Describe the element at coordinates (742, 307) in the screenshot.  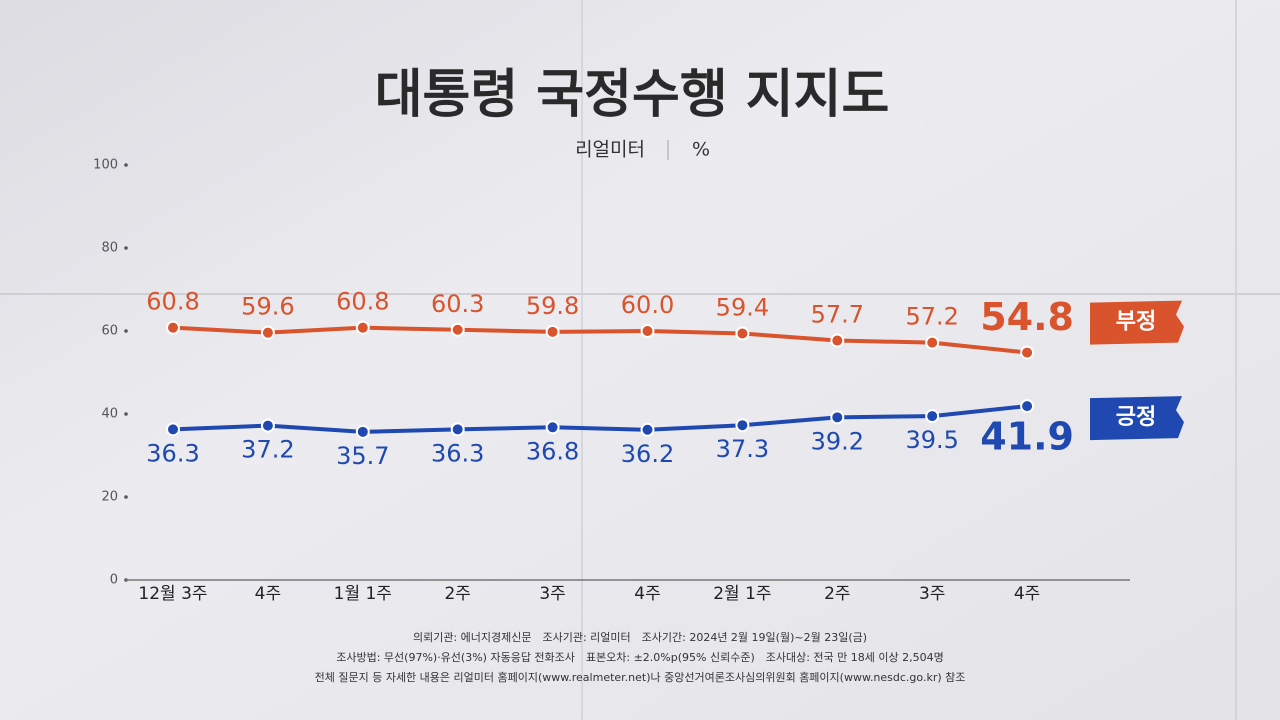
I see `data-label: 59.4` at that location.